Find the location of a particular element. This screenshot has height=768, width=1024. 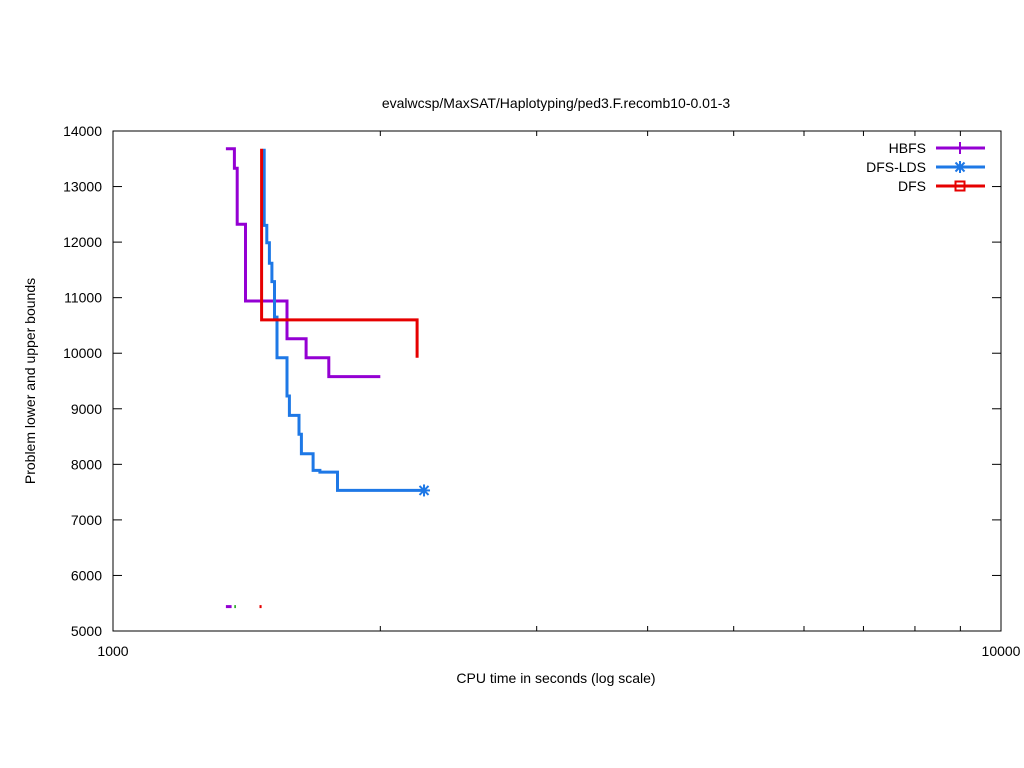

series-line-dfs is located at coordinates (339, 253).